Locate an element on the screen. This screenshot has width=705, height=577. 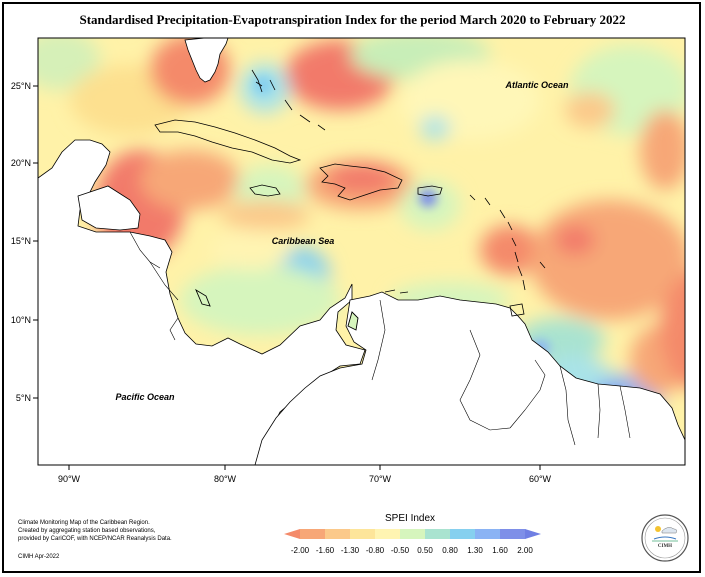
logo-text: CIMH is located at coordinates (665, 546).